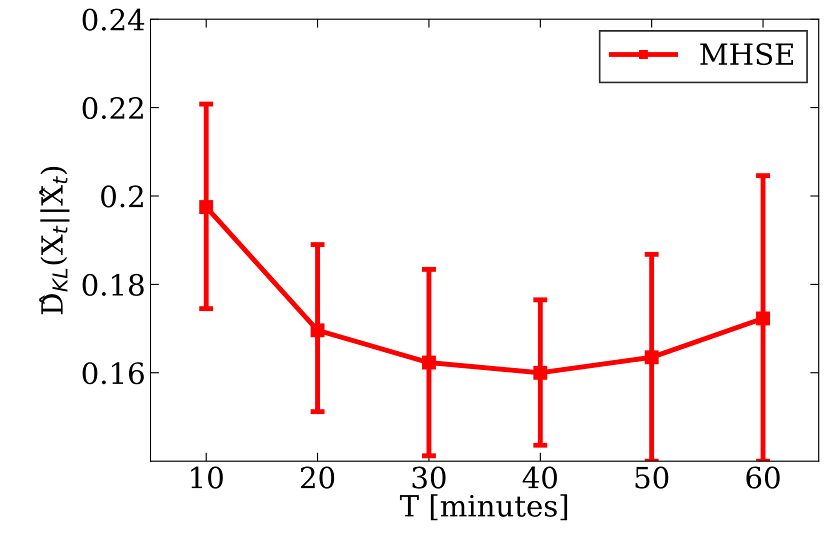  What do you see at coordinates (652, 477) in the screenshot?
I see `x-tick-label: 50` at bounding box center [652, 477].